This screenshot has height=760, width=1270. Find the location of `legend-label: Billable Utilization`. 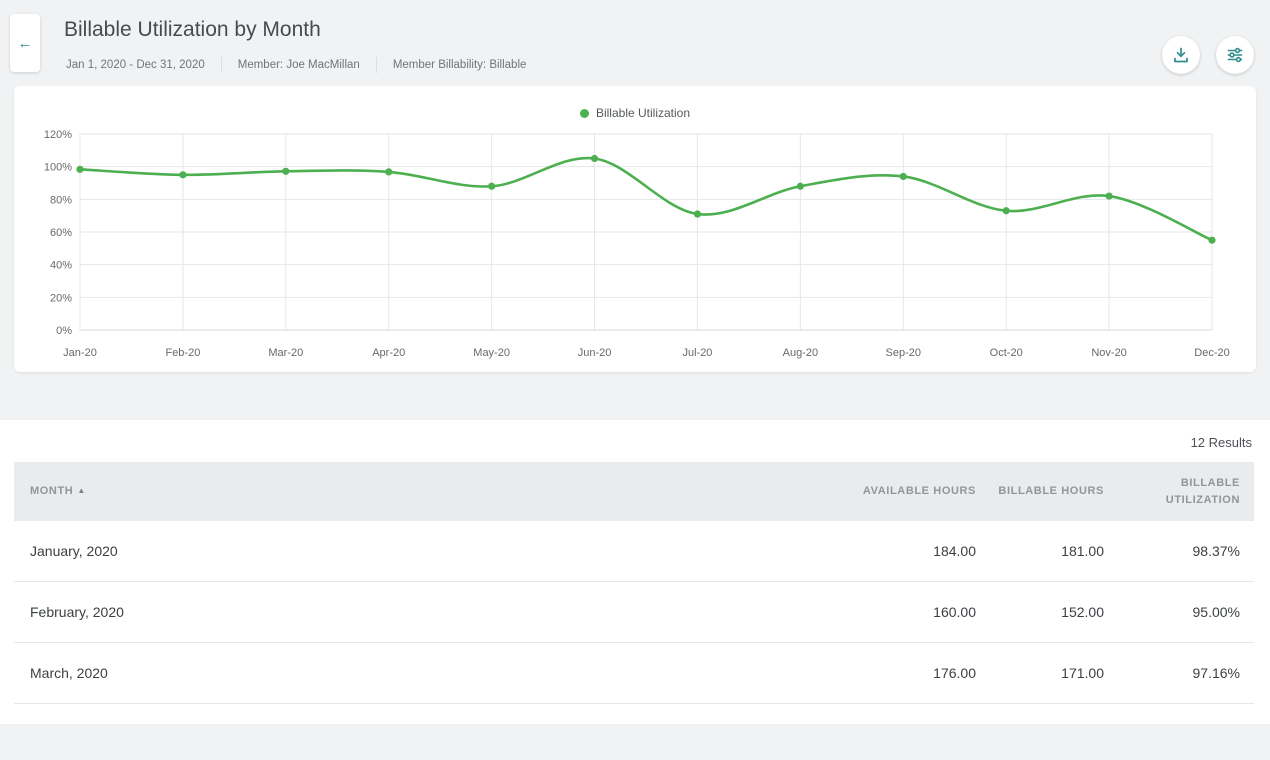

legend-label: Billable Utilization is located at coordinates (643, 113).